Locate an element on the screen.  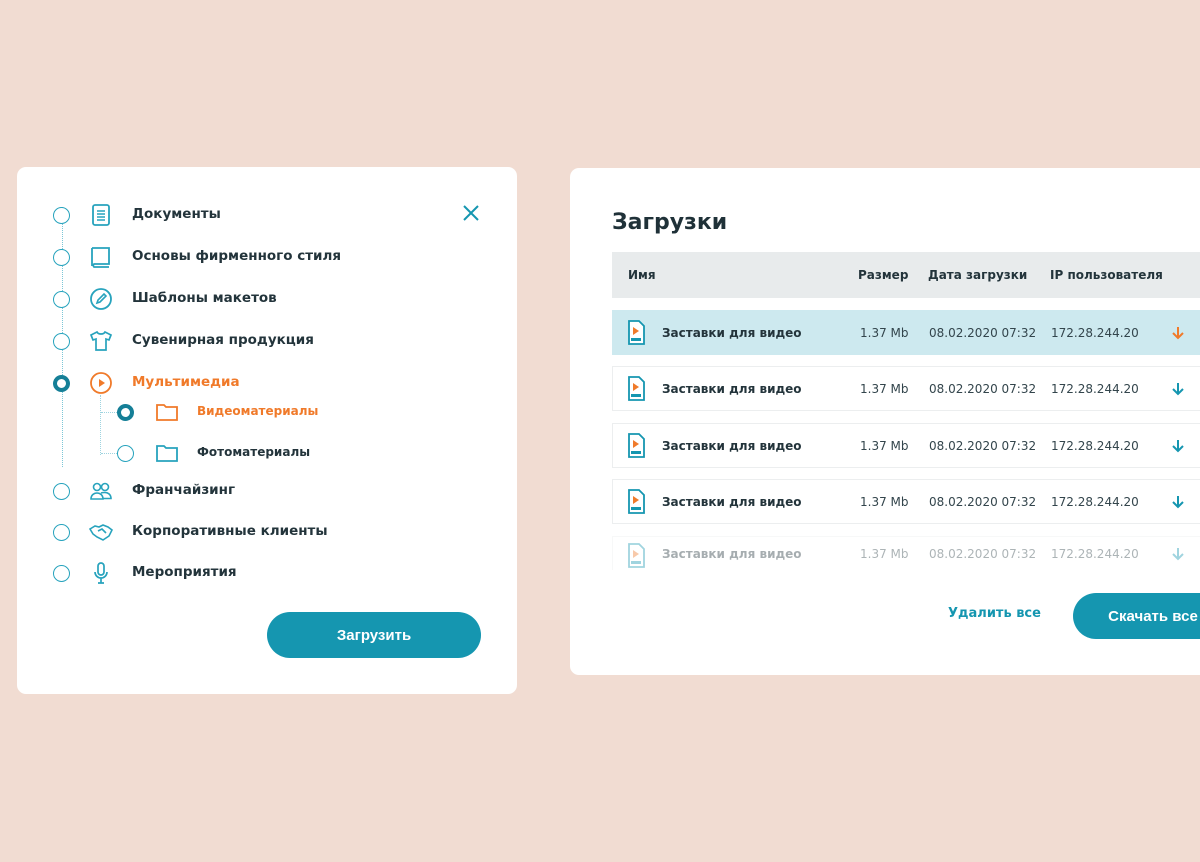
delete-all-link: Удалить все is located at coordinates (994, 613).